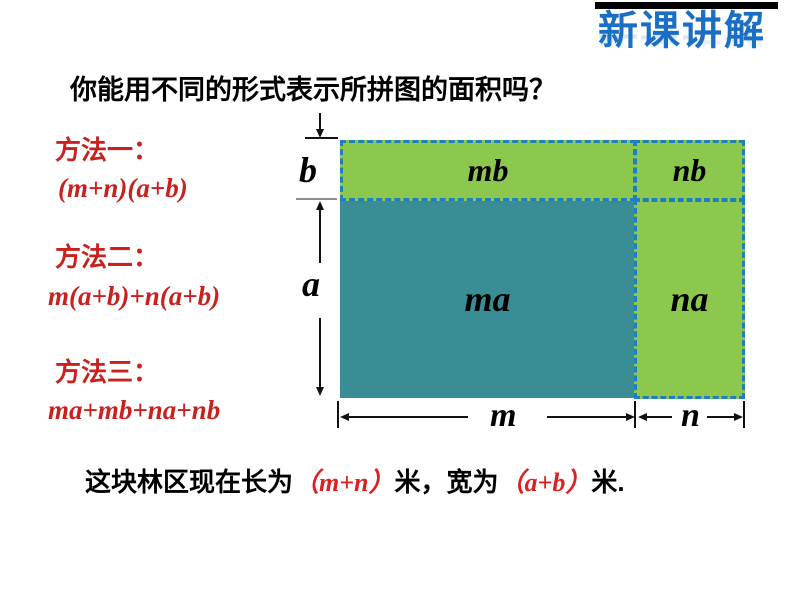 The height and width of the screenshot is (596, 794). Describe the element at coordinates (316, 199) in the screenshot. I see `dim-tick-ab-boundary` at that location.